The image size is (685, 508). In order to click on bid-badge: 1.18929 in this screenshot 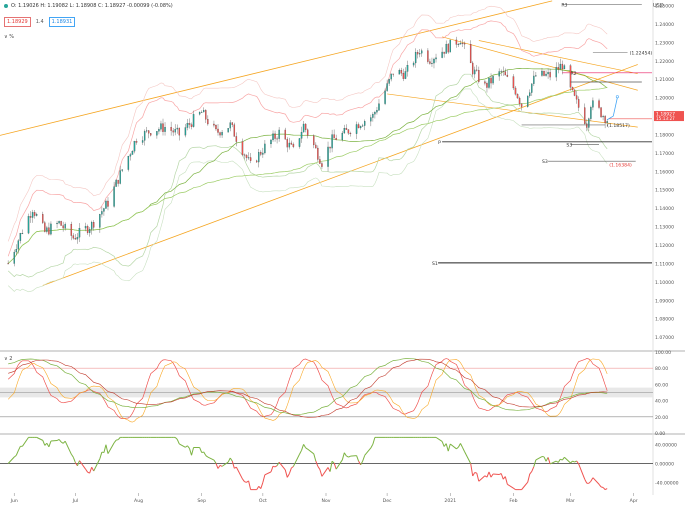, I will do `click(17, 22)`.